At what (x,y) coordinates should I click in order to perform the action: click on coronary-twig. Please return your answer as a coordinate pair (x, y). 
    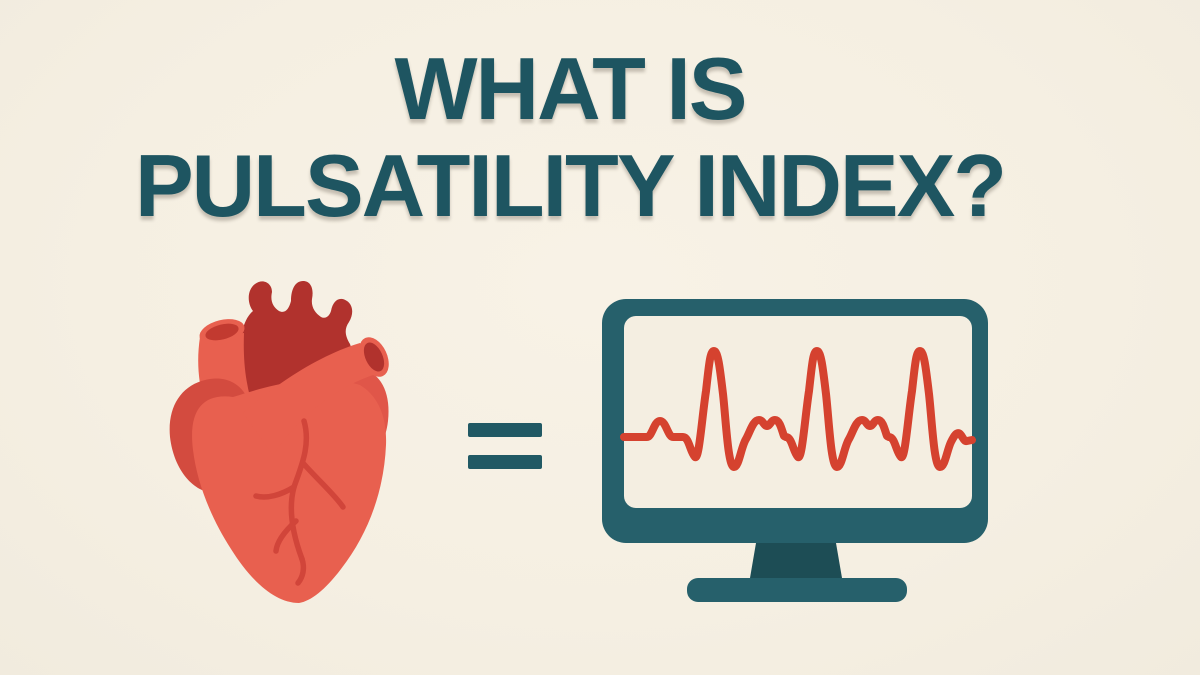
    Looking at the image, I should click on (301, 571).